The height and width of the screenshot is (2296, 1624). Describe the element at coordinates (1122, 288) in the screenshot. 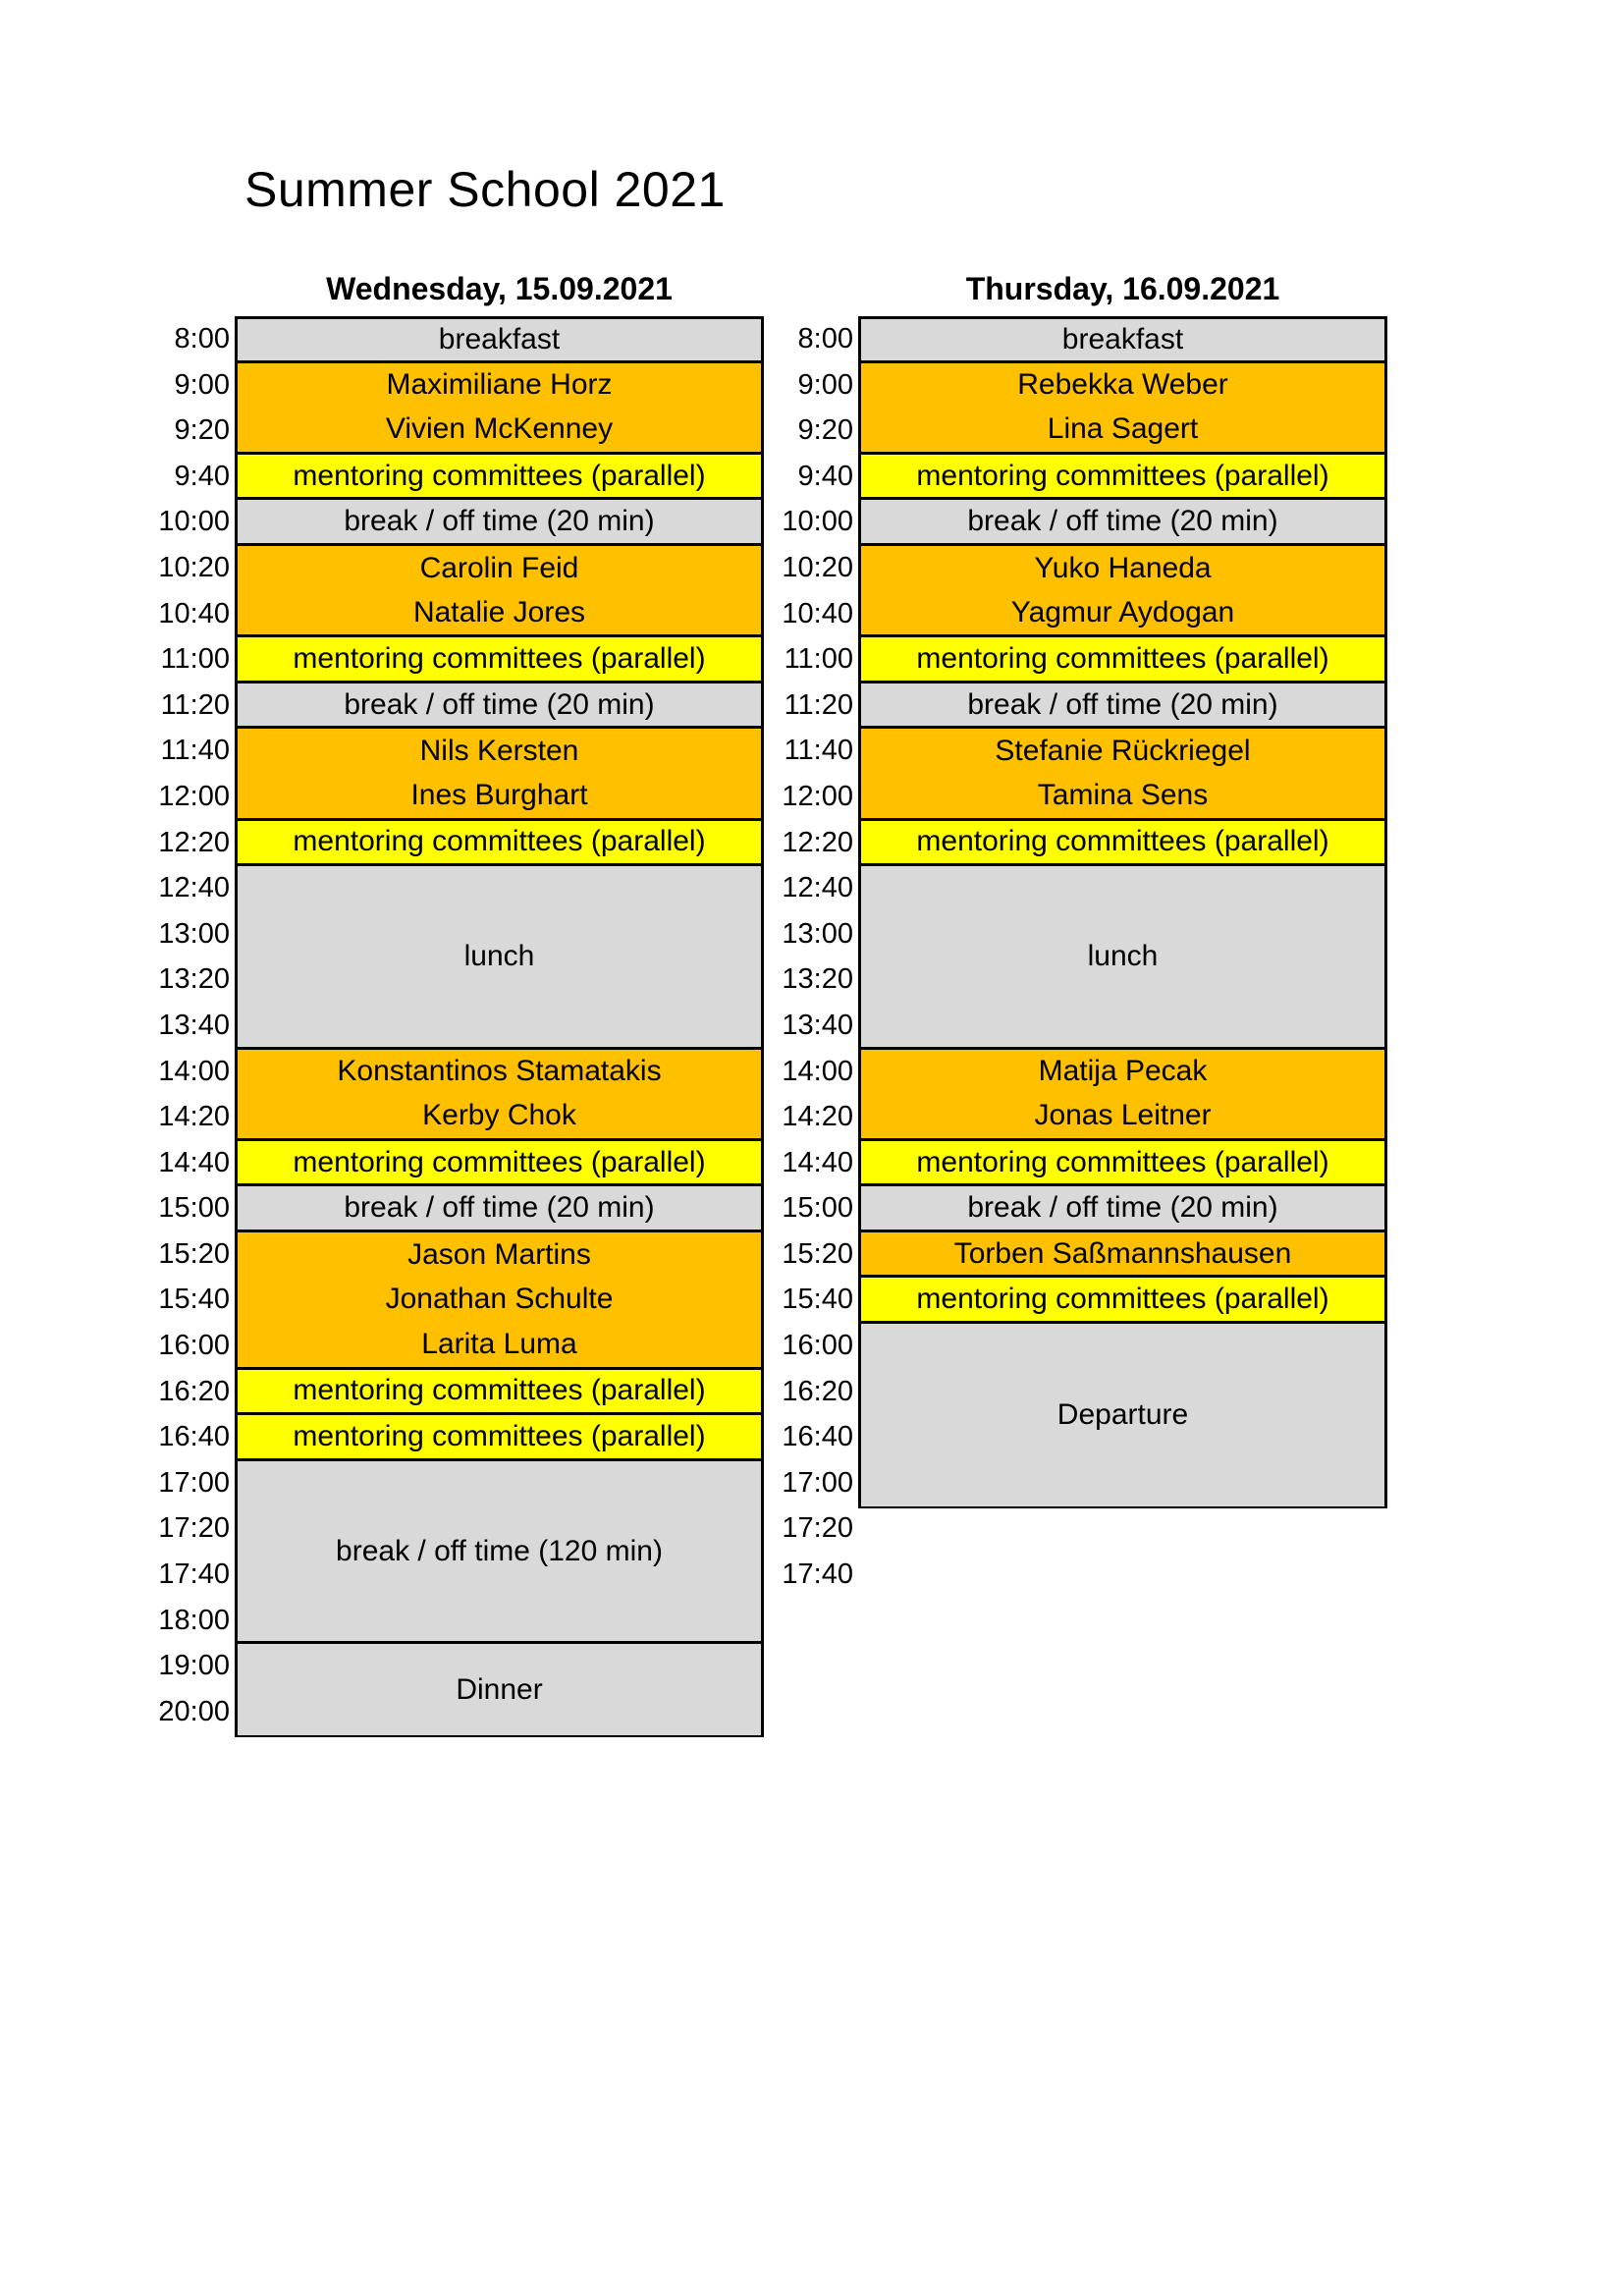

I see `day-title: Thursday, 16.09.2021` at that location.